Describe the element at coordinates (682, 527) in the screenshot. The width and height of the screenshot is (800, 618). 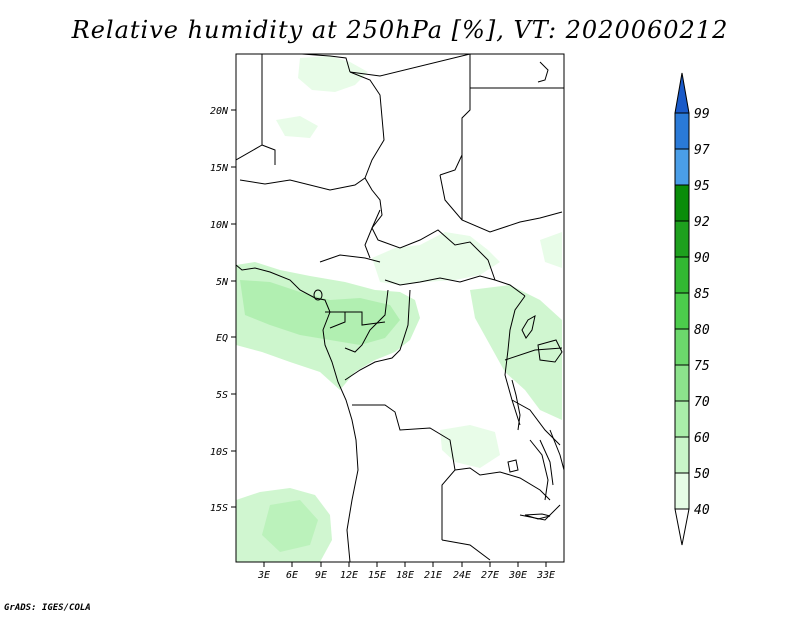
I see `colorbar-lower-triangle` at that location.